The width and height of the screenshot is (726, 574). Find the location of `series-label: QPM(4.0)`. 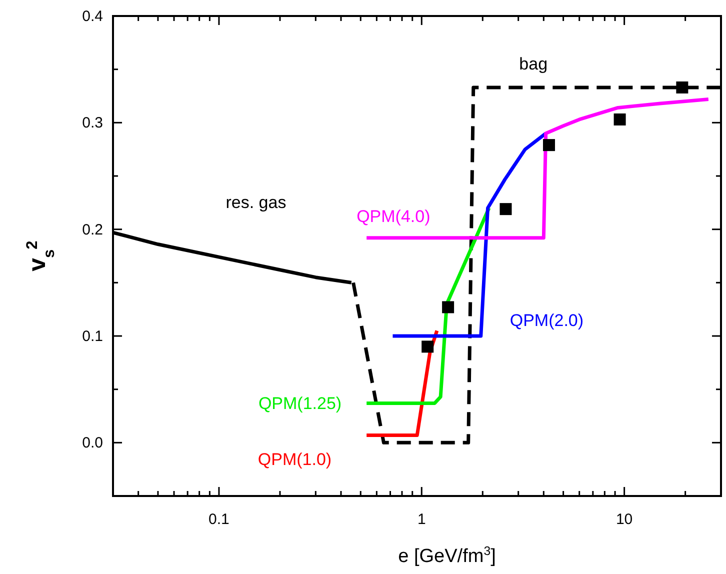

series-label: QPM(4.0) is located at coordinates (393, 216).